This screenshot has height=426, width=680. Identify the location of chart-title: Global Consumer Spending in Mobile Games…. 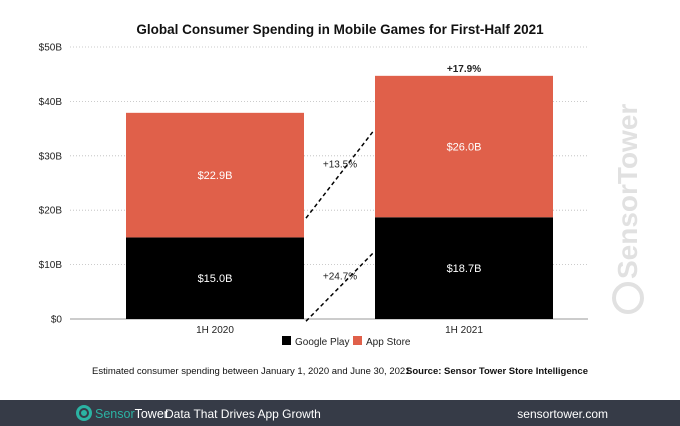
(340, 29).